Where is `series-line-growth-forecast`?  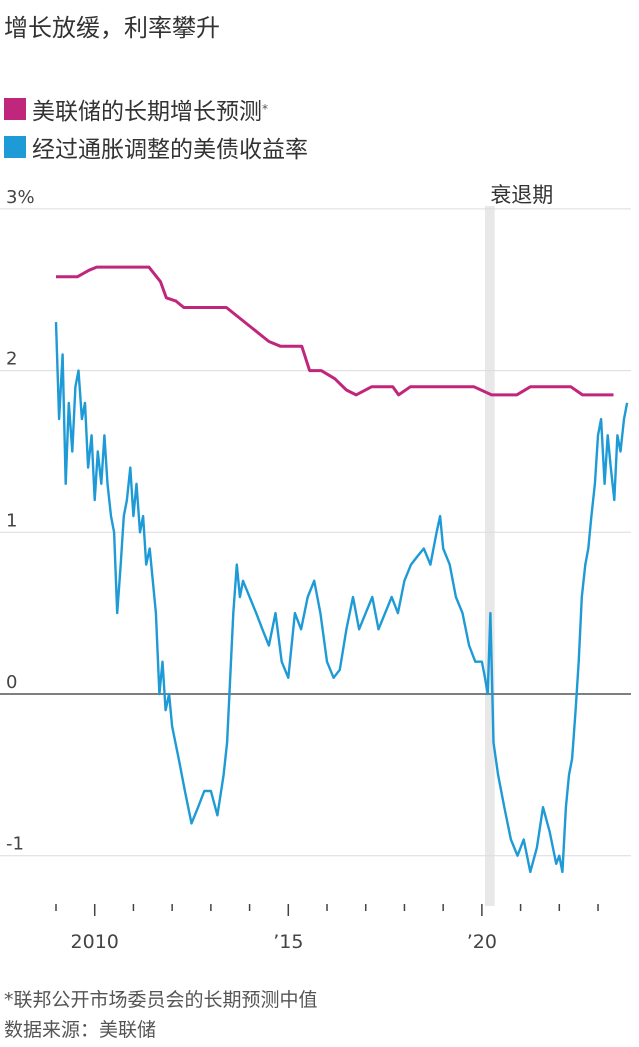 series-line-growth-forecast is located at coordinates (335, 331).